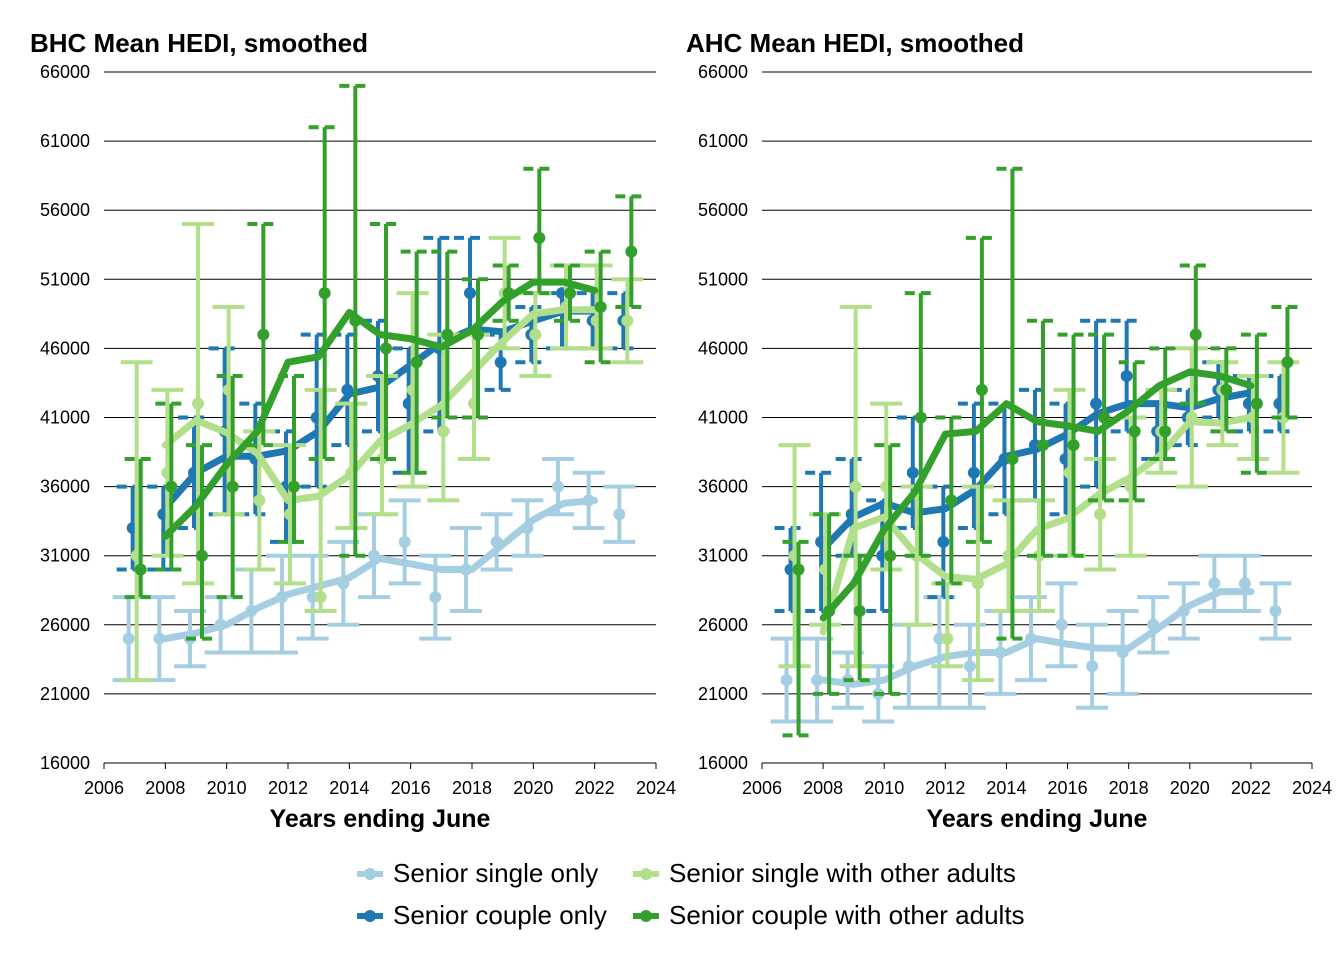 The image size is (1344, 960). I want to click on ahc-y-tick-label: 16000, so click(723, 763).